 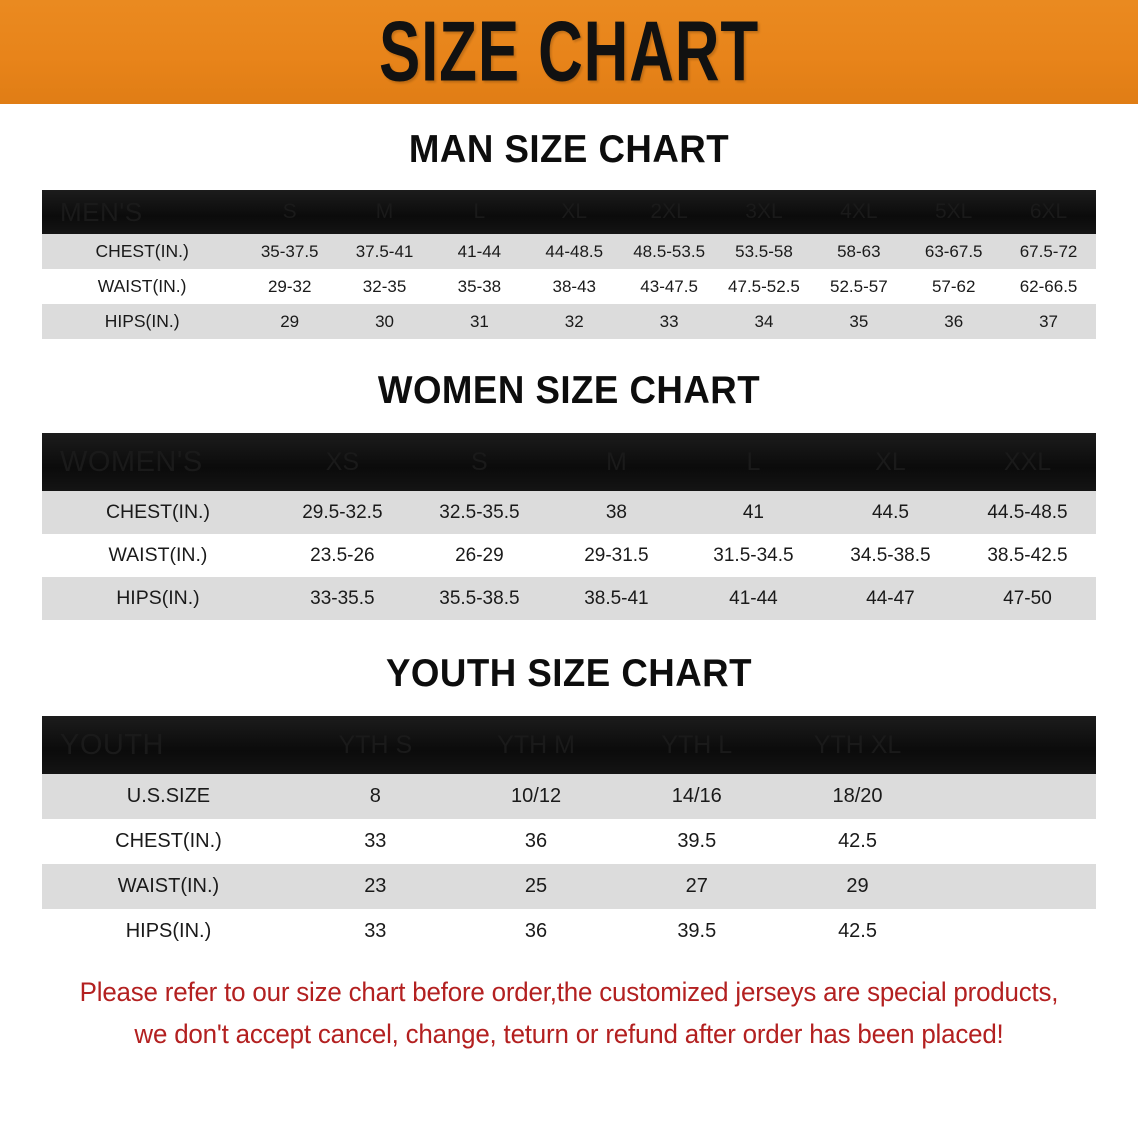 I want to click on youth-col-header: YTH S, so click(x=375, y=745).